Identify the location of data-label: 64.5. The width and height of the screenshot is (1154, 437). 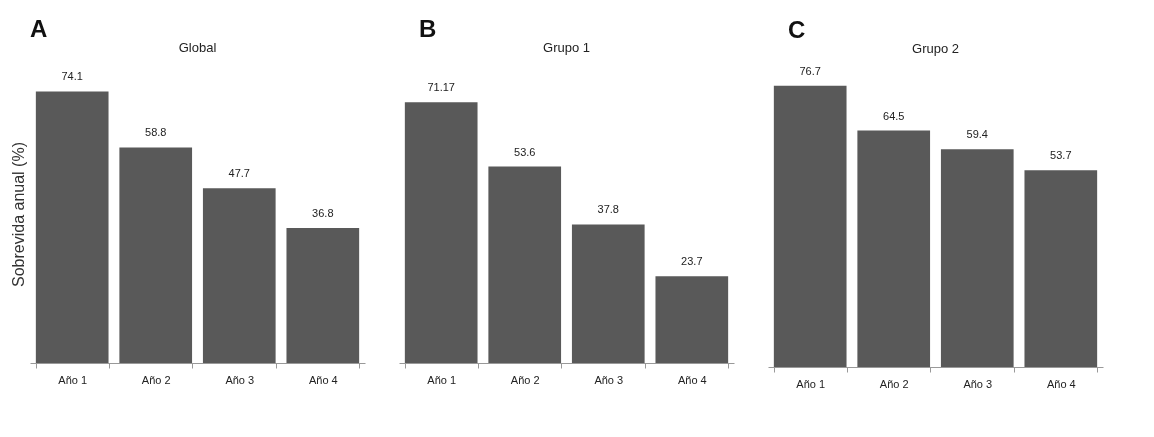
(894, 115).